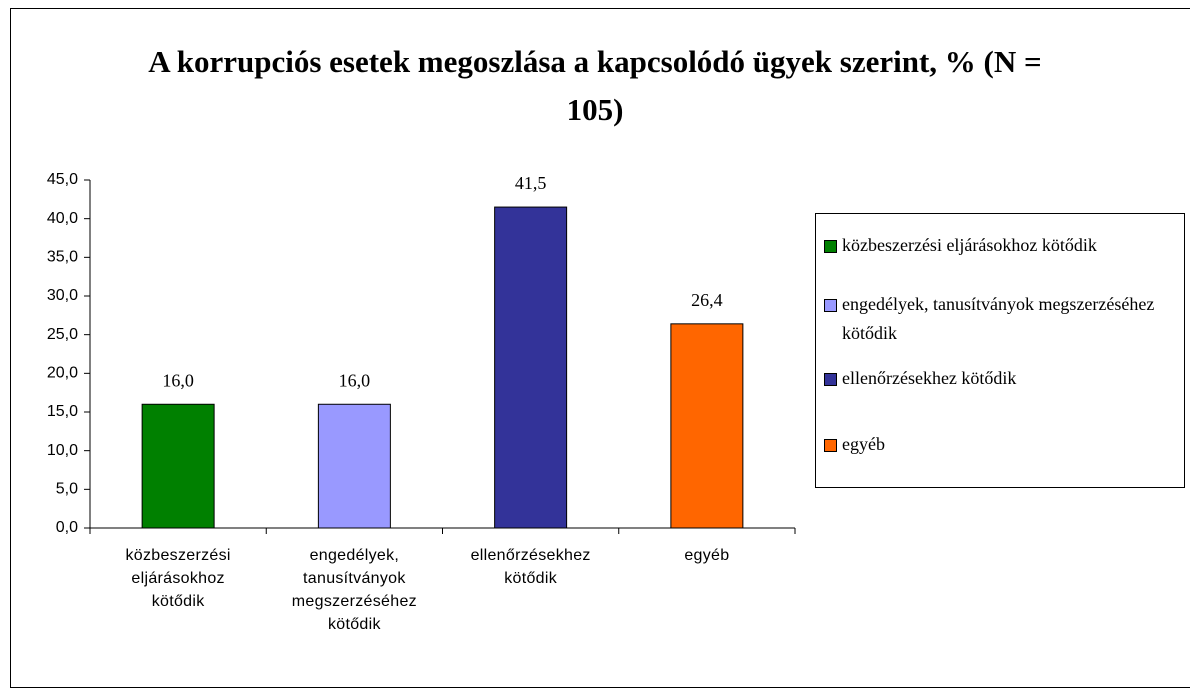  I want to click on legend-label: ellenőrzésekhez kötődik, so click(929, 378).